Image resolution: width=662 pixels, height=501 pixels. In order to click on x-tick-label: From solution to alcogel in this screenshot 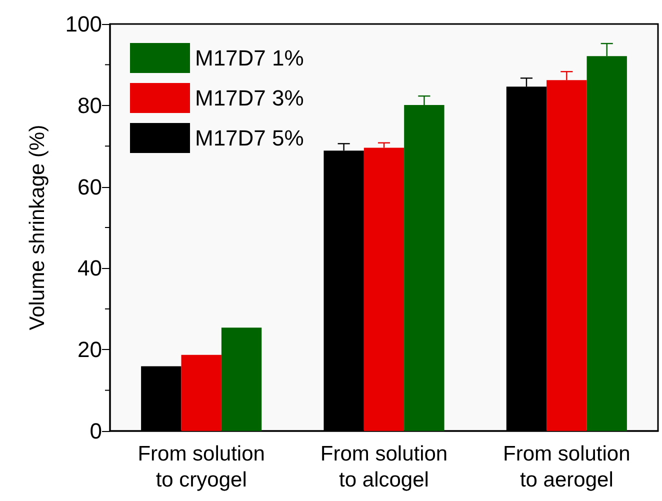, I will do `click(384, 467)`.